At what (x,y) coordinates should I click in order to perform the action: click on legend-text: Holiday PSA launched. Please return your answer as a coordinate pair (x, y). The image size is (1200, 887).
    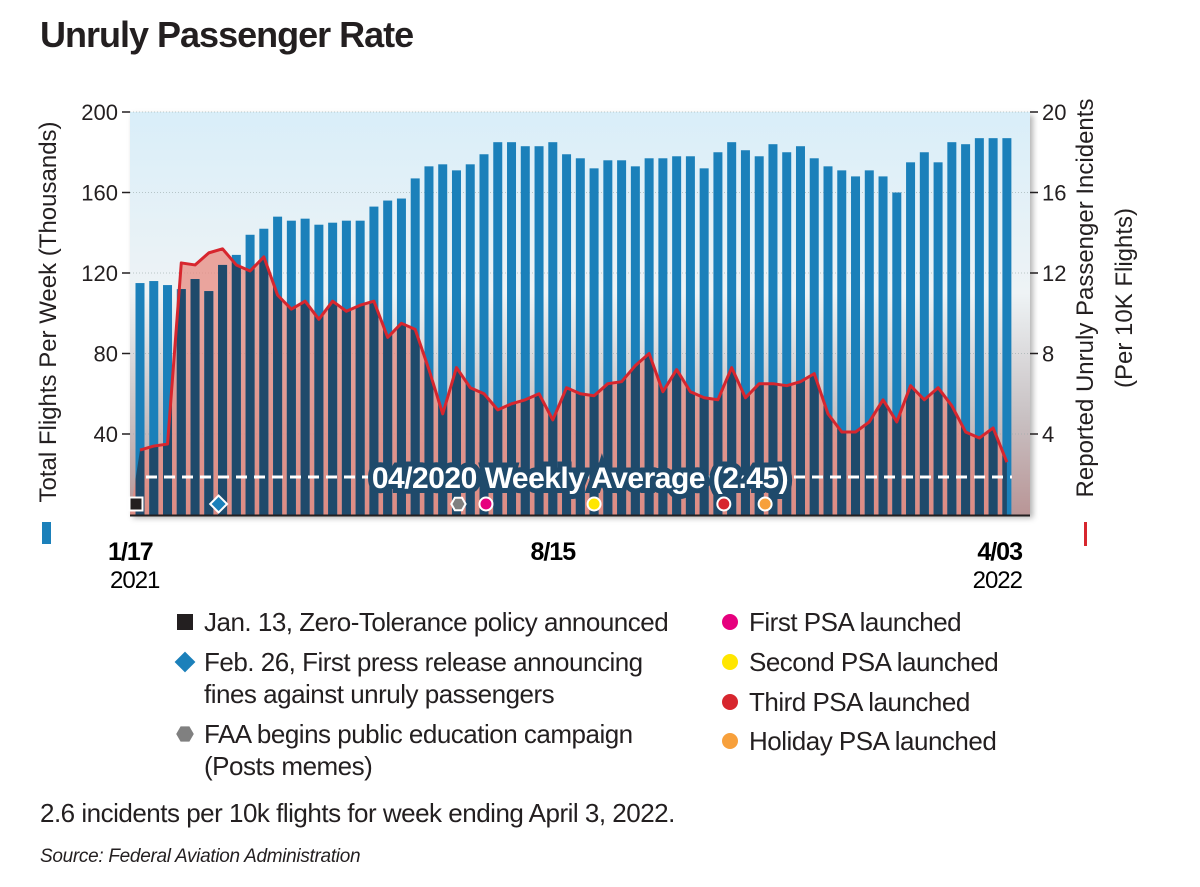
    Looking at the image, I should click on (873, 741).